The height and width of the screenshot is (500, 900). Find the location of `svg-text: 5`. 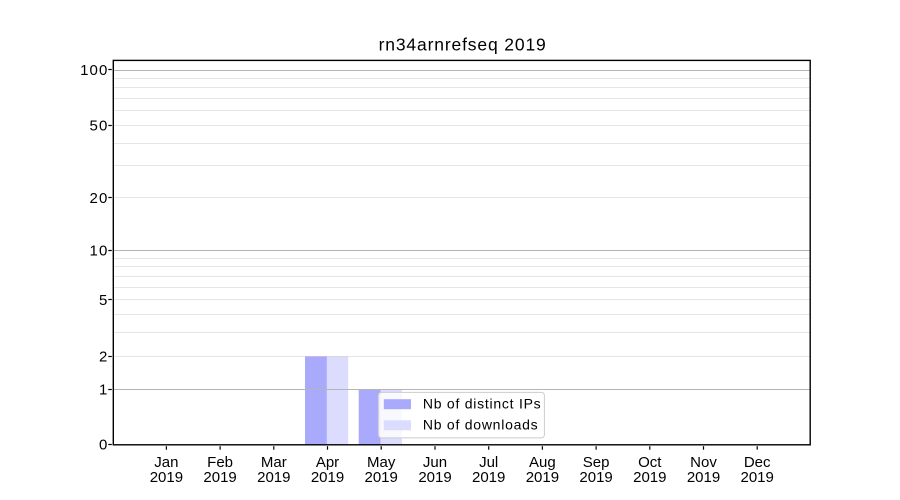

svg-text: 5 is located at coordinates (103, 300).